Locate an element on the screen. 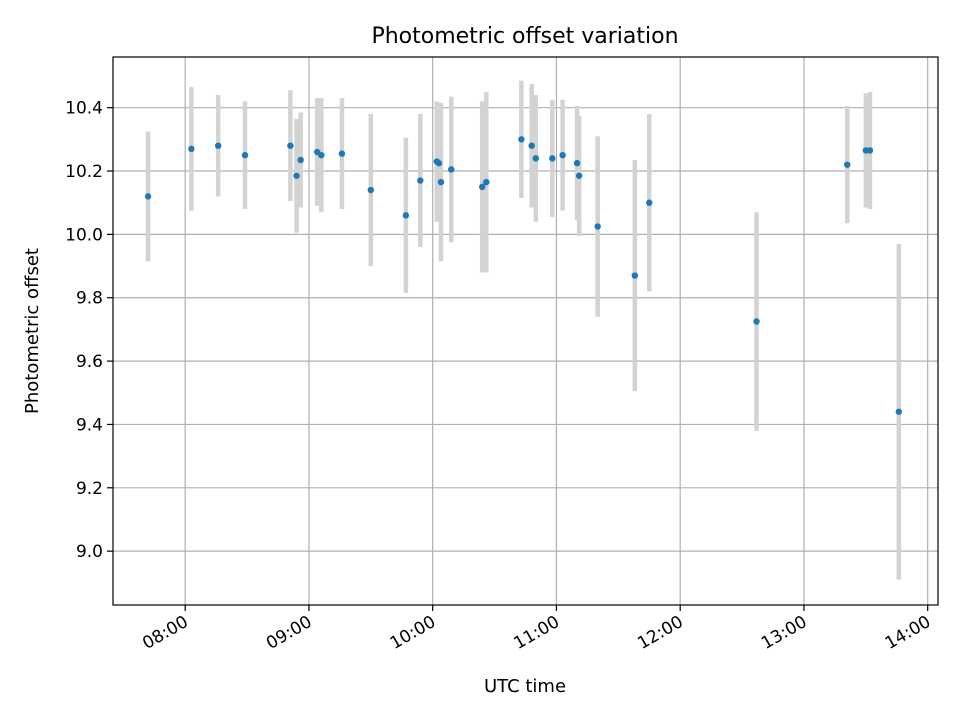 The height and width of the screenshot is (720, 960). chart-title: Photometric offset variation is located at coordinates (524, 36).